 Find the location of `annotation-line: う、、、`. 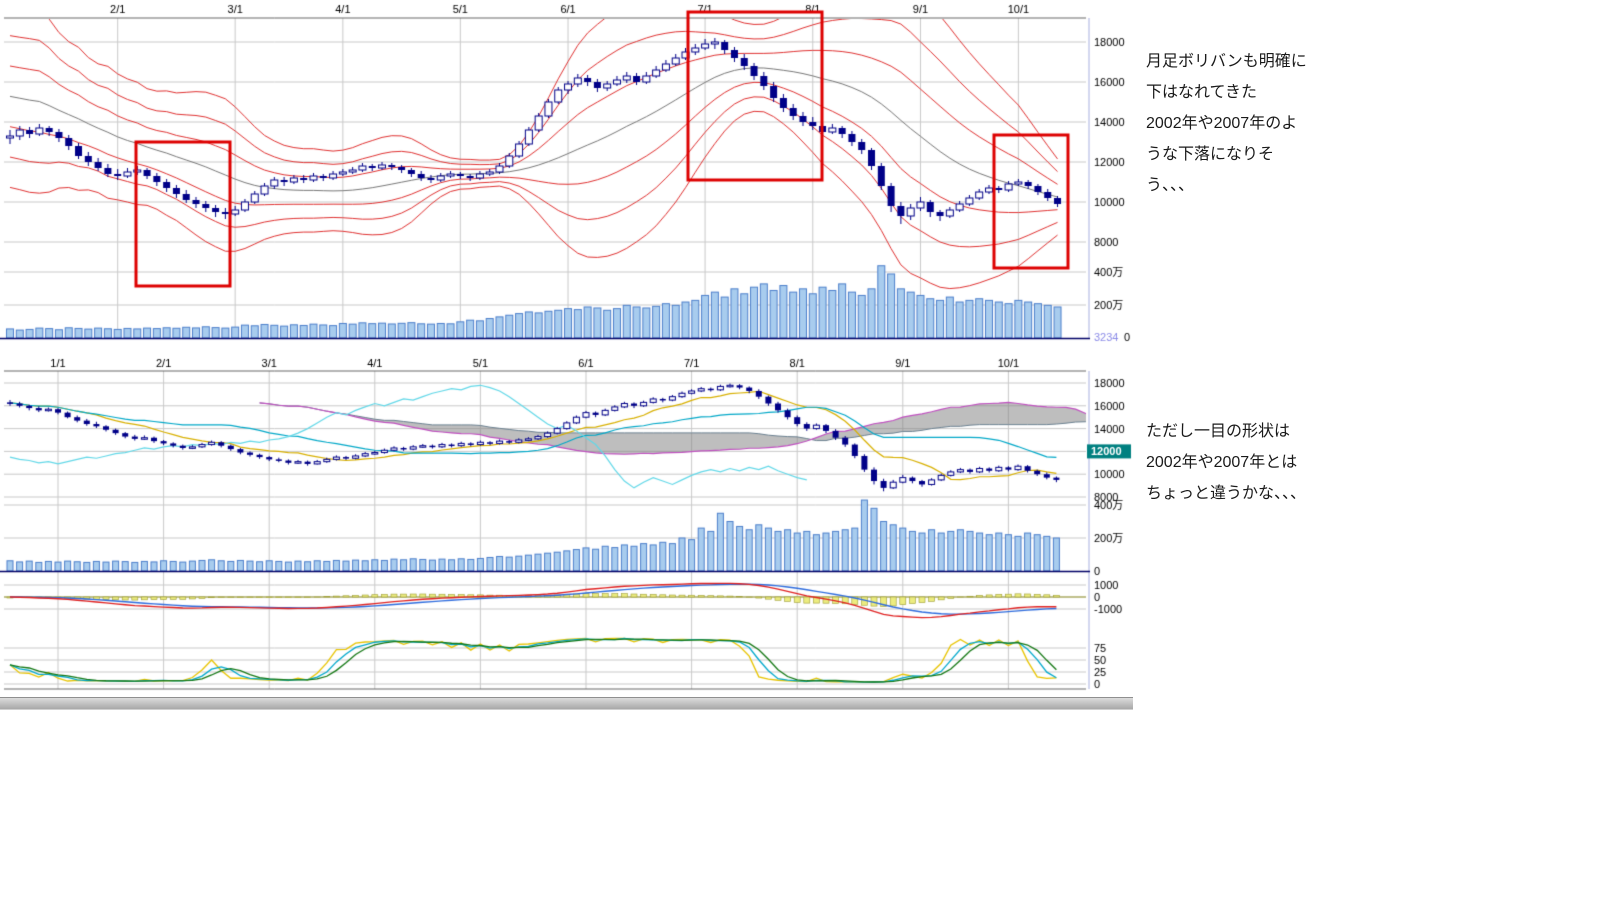

annotation-line: う、、、 is located at coordinates (1170, 185).